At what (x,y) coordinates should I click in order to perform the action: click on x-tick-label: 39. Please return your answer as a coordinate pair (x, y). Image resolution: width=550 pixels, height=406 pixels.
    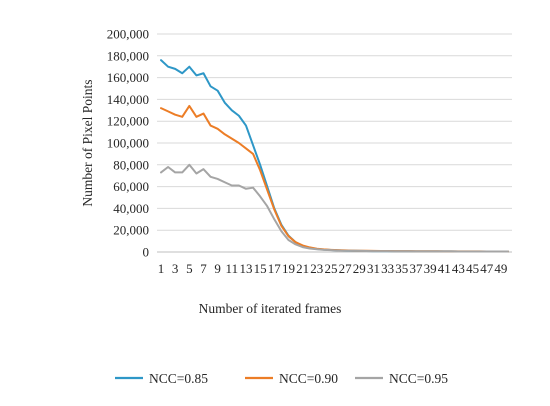
    Looking at the image, I should click on (430, 268).